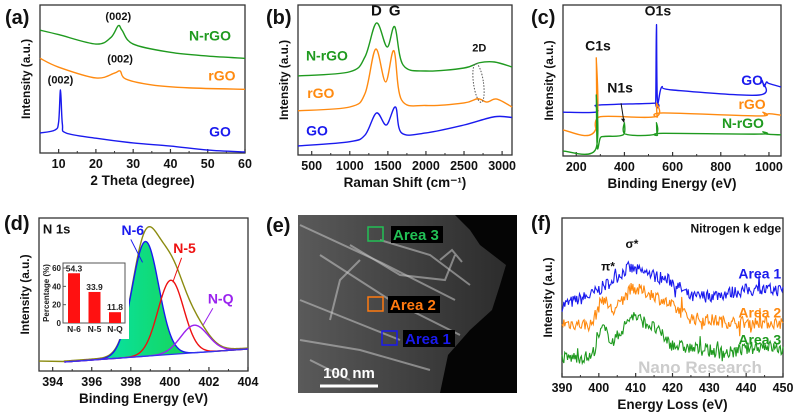  What do you see at coordinates (96, 164) in the screenshot?
I see `x-tick-label: 20` at bounding box center [96, 164].